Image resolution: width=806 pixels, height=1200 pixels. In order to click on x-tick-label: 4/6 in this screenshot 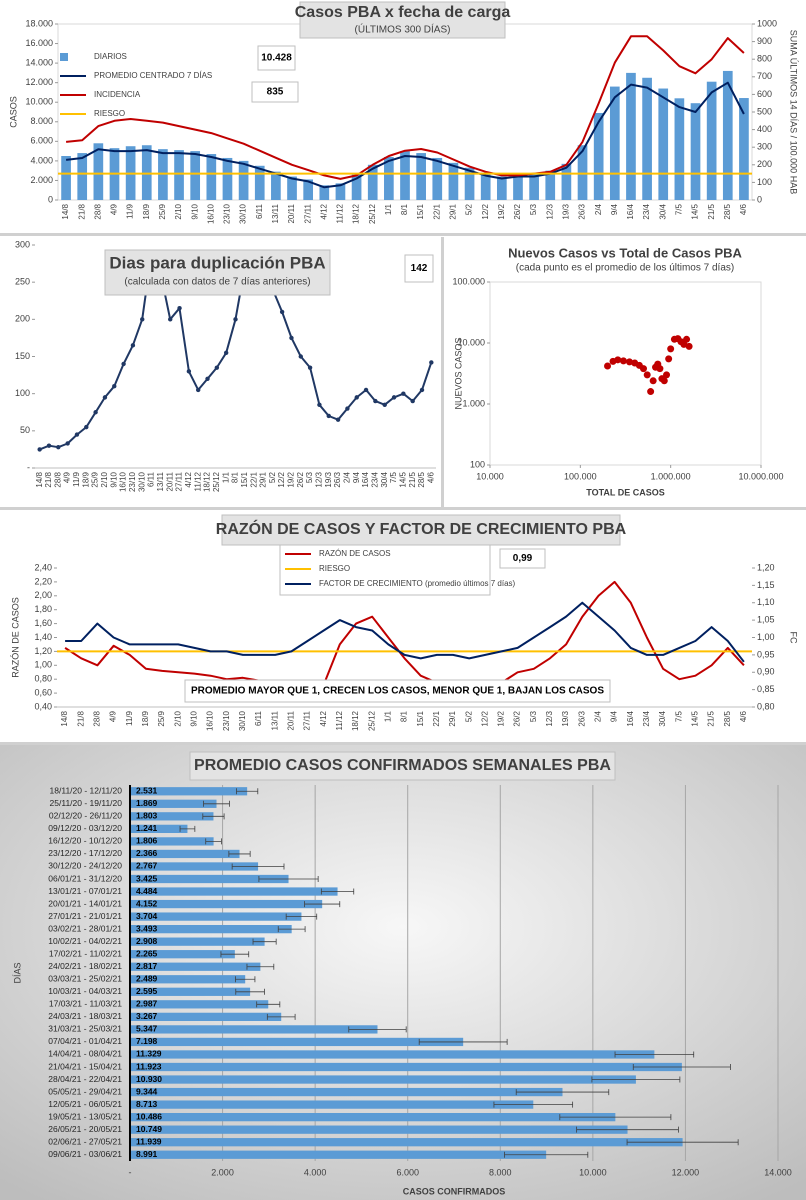, I will do `click(743, 209)`.